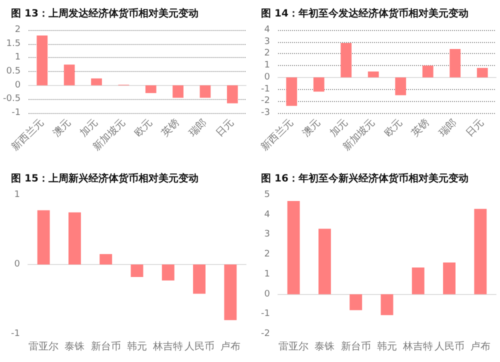  I want to click on y-tick-label: 0.5, so click(13, 71).